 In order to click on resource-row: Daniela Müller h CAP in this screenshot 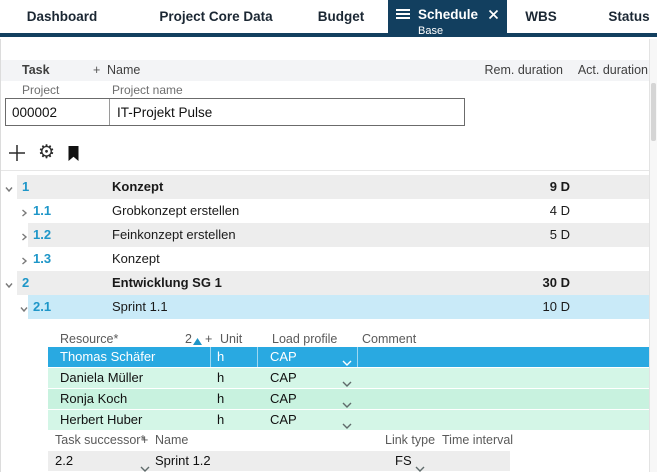, I will do `click(349, 378)`.